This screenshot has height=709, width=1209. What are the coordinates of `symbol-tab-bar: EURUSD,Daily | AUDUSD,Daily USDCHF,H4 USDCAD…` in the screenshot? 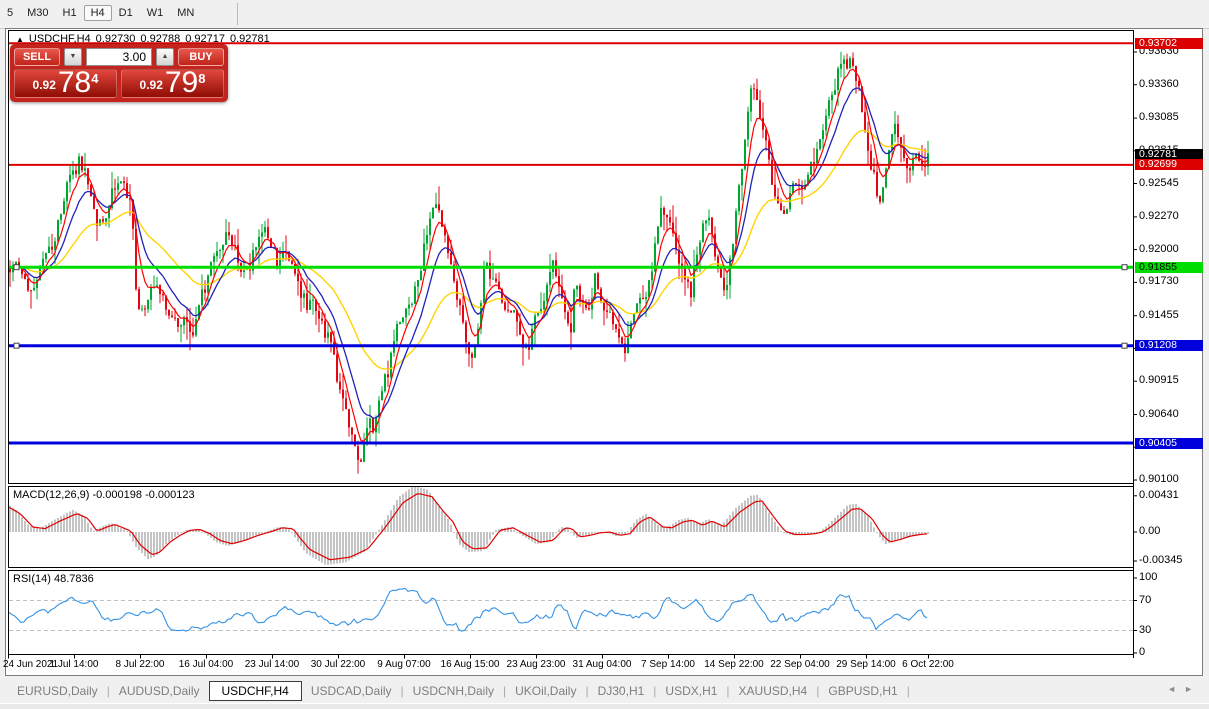 It's located at (604, 690).